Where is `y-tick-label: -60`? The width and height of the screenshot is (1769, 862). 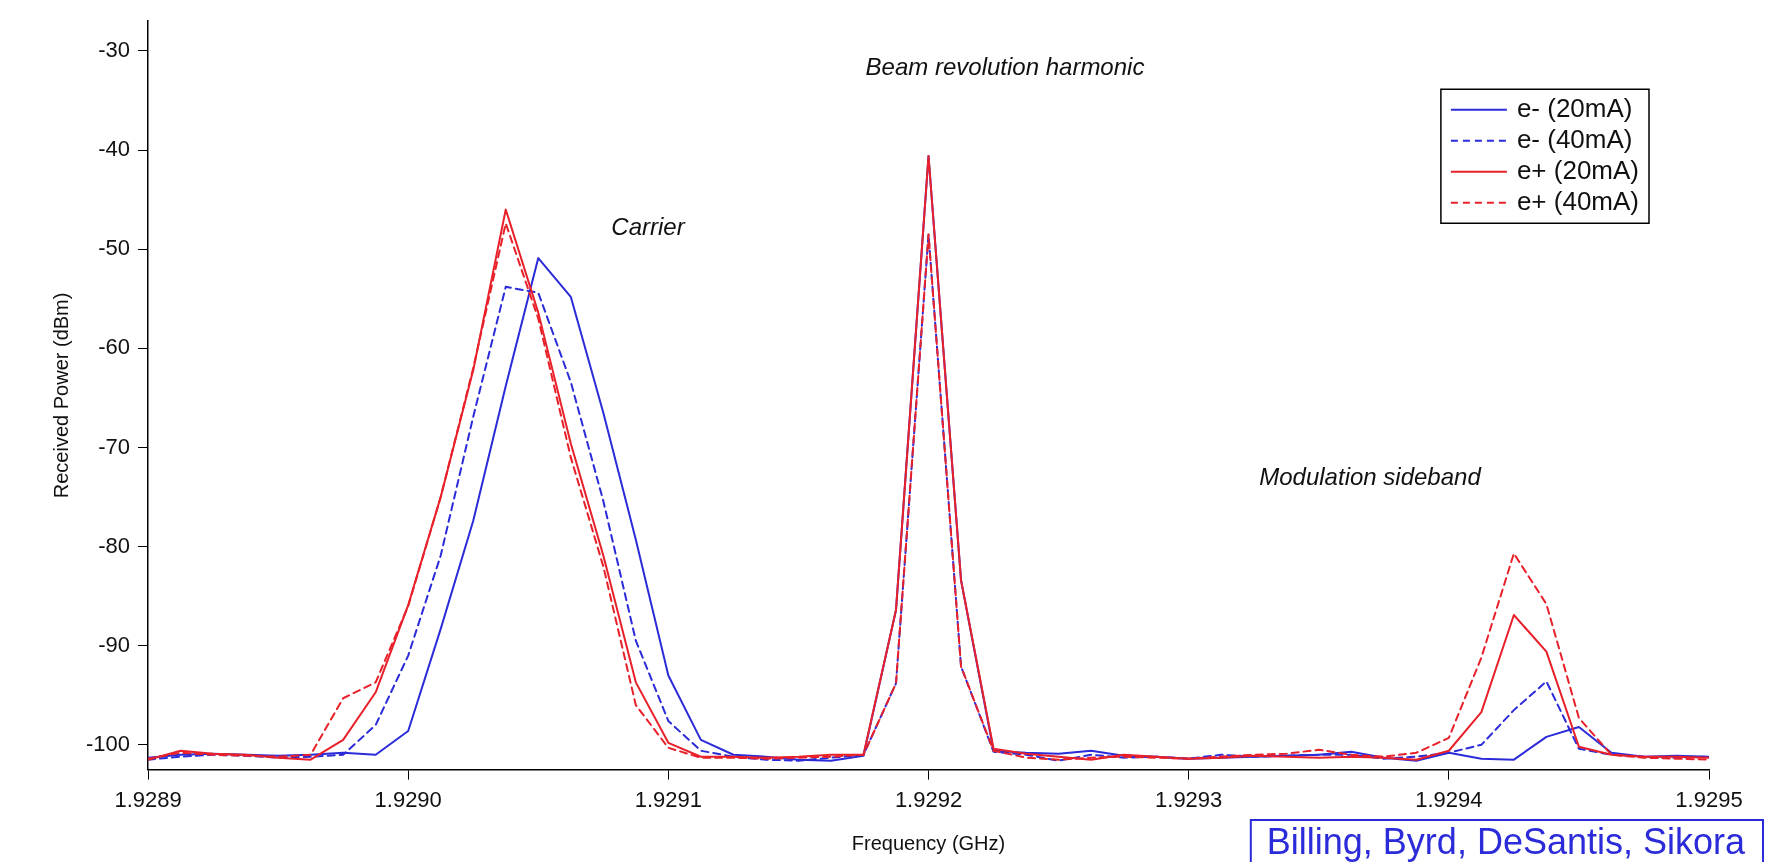
y-tick-label: -60 is located at coordinates (114, 347).